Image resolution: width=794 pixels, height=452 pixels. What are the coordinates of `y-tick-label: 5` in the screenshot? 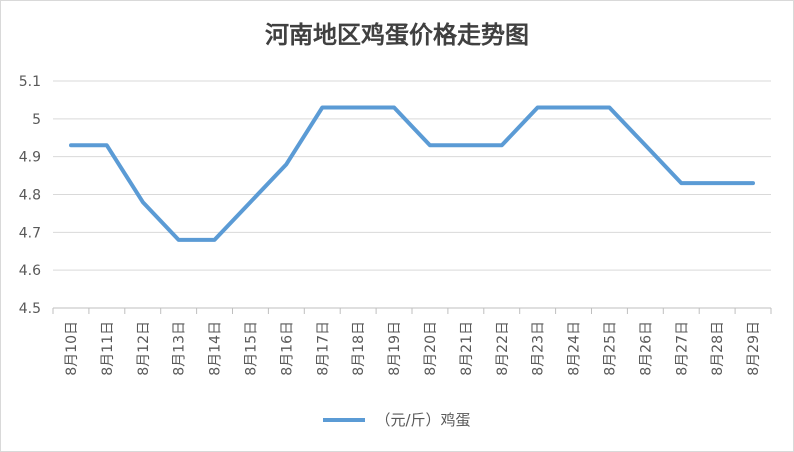 It's located at (36, 120).